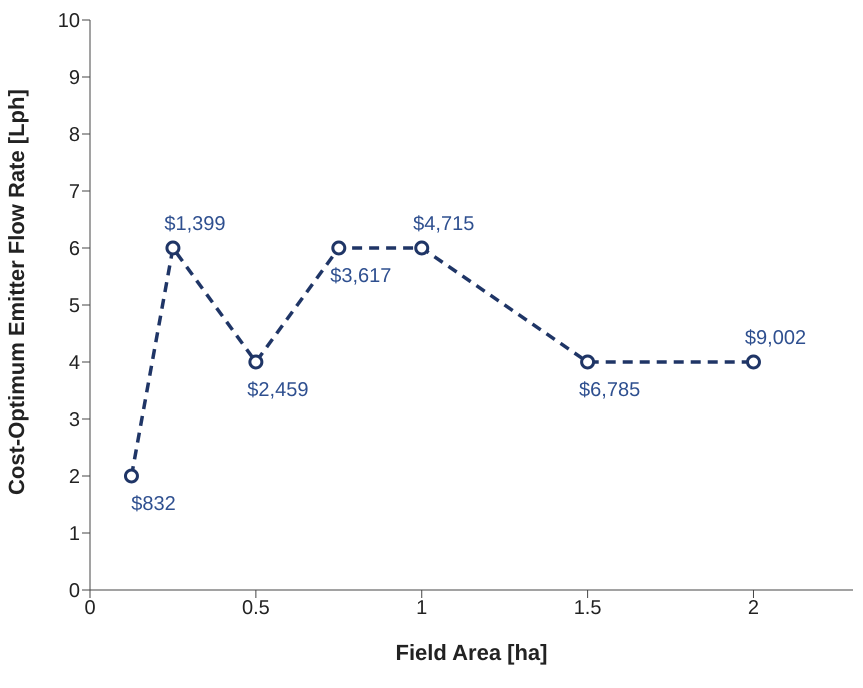  Describe the element at coordinates (74, 591) in the screenshot. I see `y-tick-label: 0` at that location.